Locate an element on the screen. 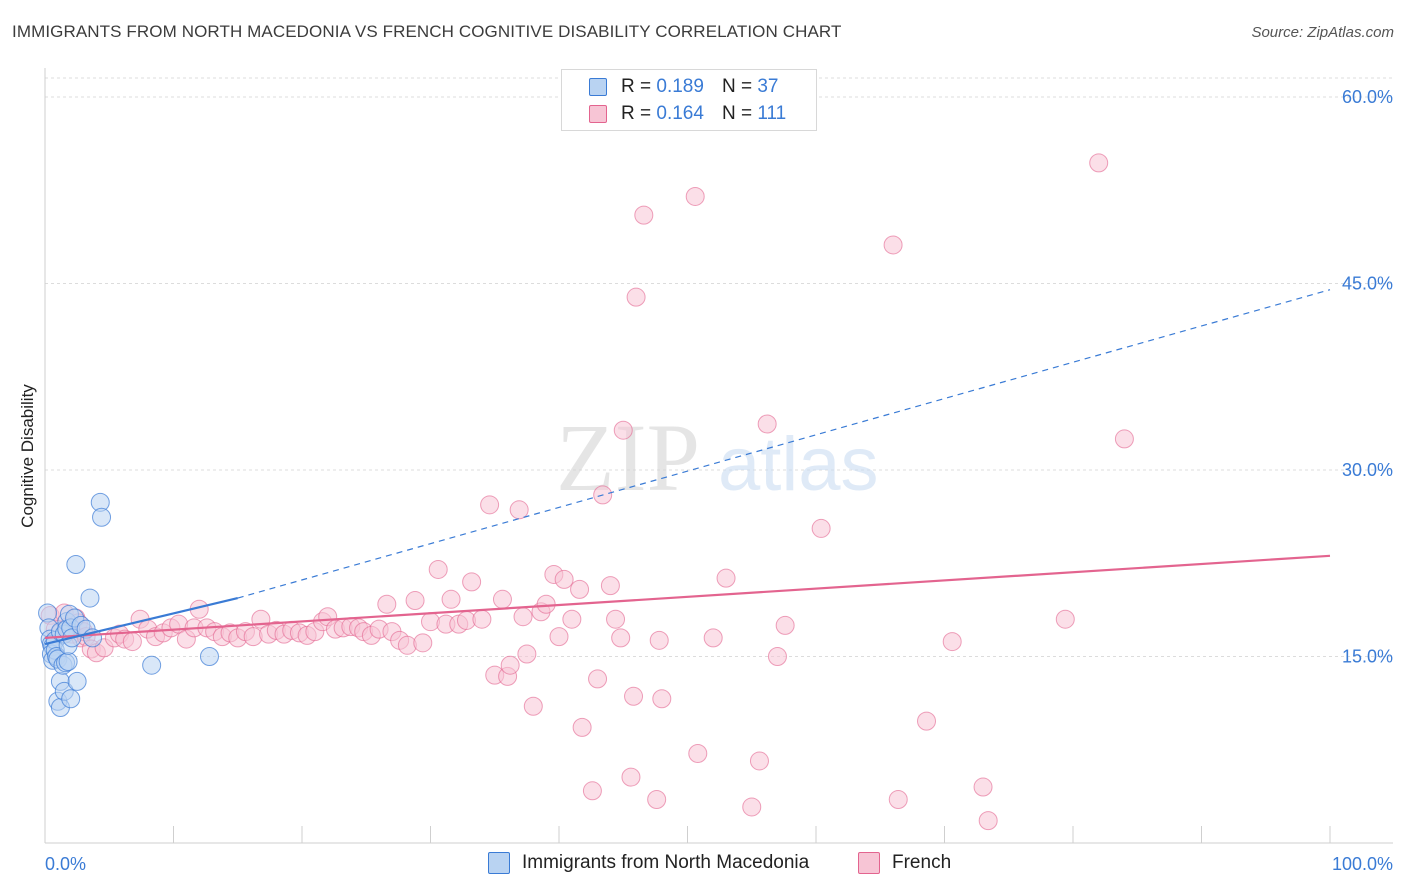 This screenshot has height=892, width=1406. bottom-legend-swatch-blue is located at coordinates (499, 863).